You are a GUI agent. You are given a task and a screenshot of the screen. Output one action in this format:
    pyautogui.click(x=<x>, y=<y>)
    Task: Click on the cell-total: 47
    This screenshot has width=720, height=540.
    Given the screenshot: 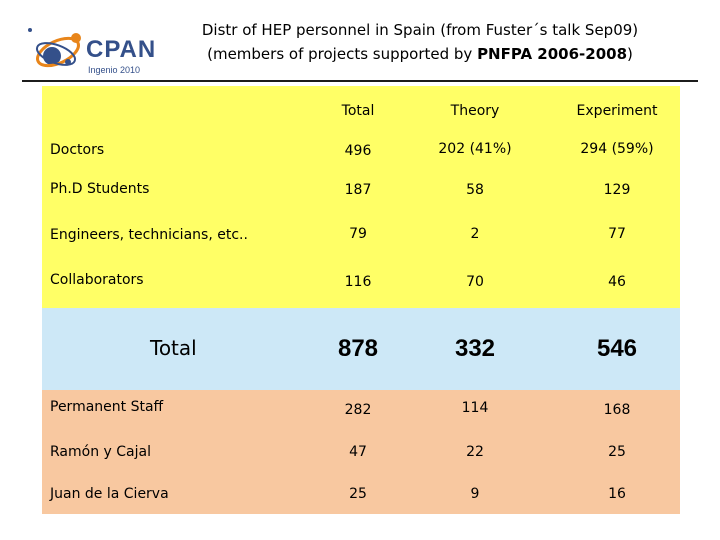 What is the action you would take?
    pyautogui.click(x=358, y=452)
    